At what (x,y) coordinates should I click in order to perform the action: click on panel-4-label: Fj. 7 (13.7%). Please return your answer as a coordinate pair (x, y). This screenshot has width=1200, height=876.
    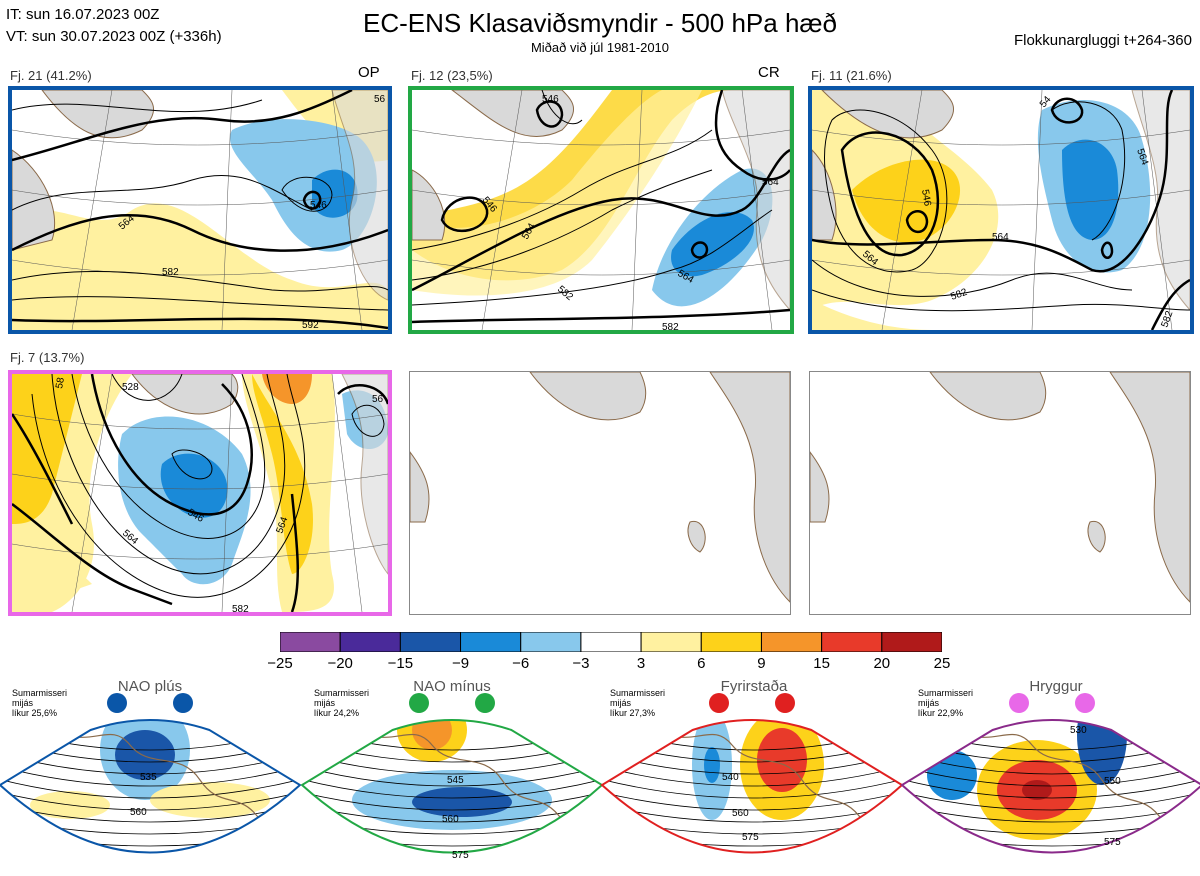
    Looking at the image, I should click on (47, 357).